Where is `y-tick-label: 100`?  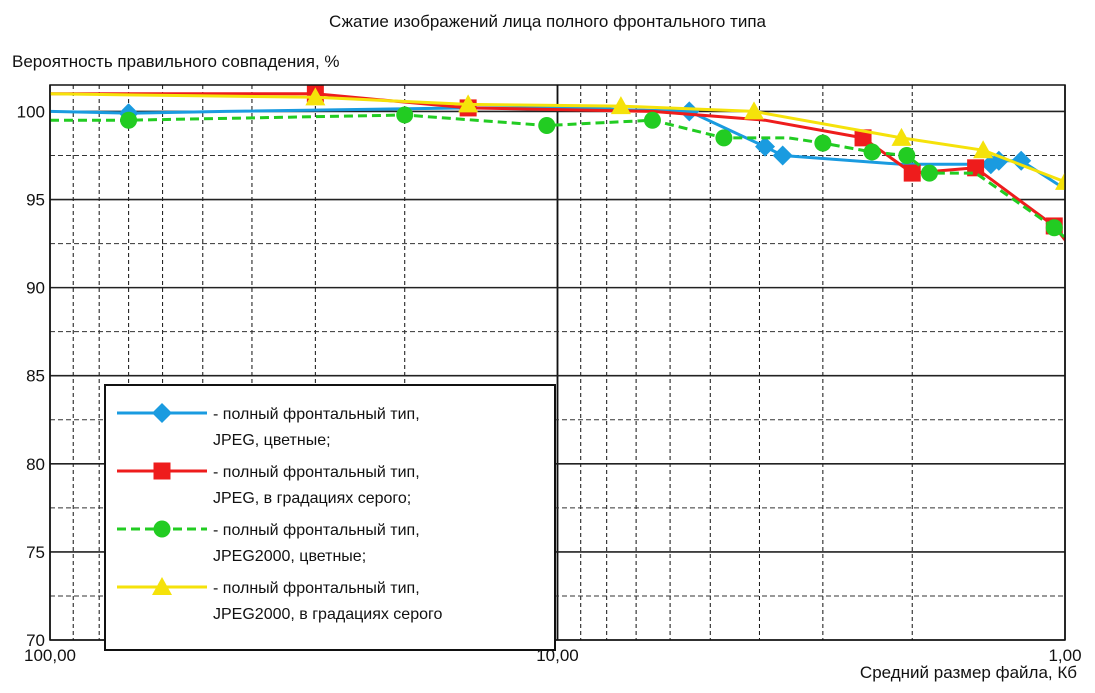 y-tick-label: 100 is located at coordinates (31, 111).